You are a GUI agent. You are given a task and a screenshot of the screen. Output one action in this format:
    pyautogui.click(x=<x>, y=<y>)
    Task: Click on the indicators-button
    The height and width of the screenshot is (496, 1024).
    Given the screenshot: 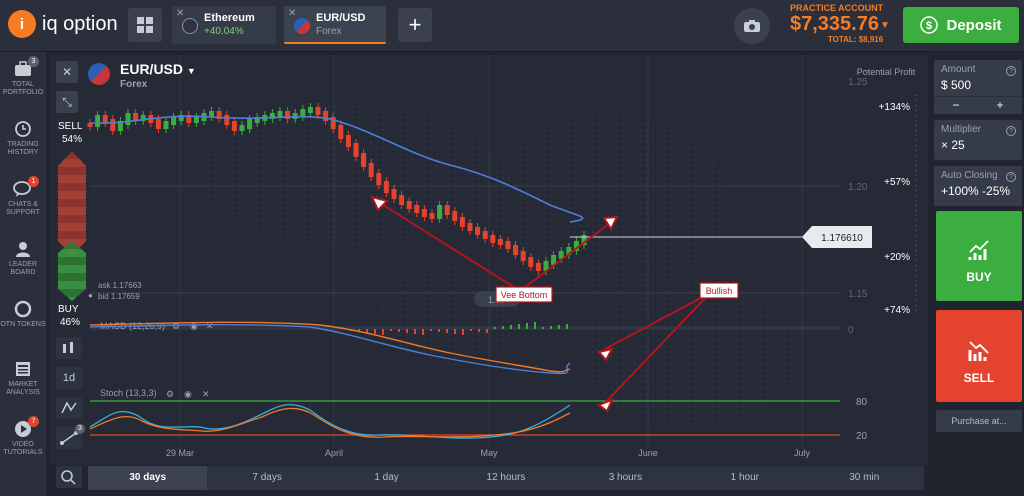 What is the action you would take?
    pyautogui.click(x=69, y=408)
    